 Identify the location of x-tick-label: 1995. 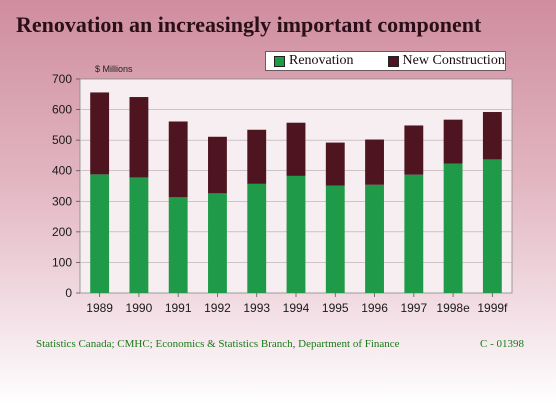
(335, 308).